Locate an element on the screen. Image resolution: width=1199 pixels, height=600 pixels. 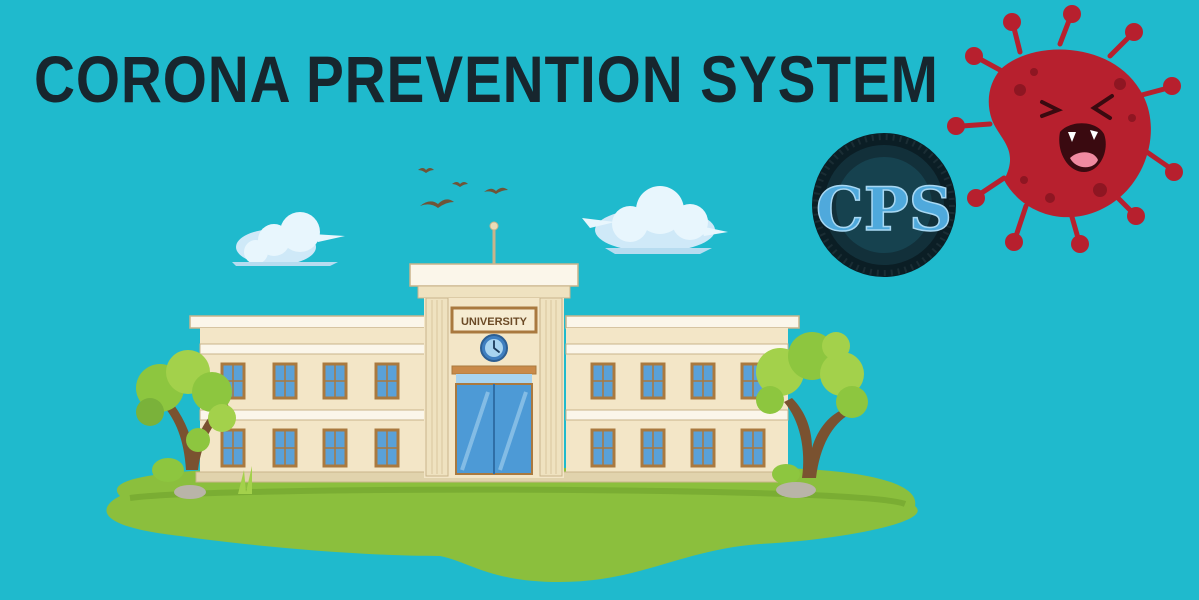
page-title: CORONA PREVENTION SYSTEM is located at coordinates (486, 79).